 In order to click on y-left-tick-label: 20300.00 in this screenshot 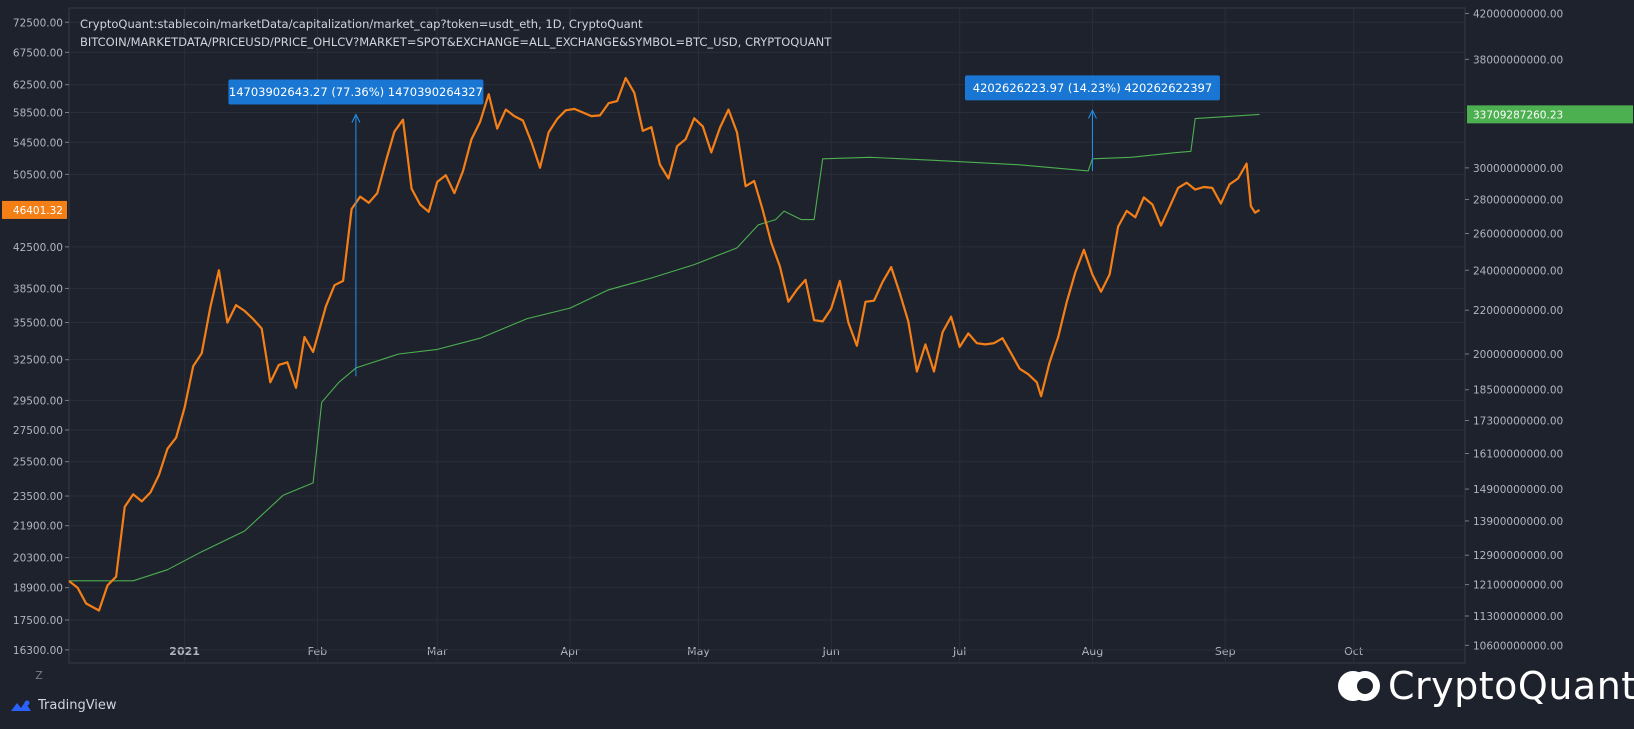, I will do `click(38, 559)`.